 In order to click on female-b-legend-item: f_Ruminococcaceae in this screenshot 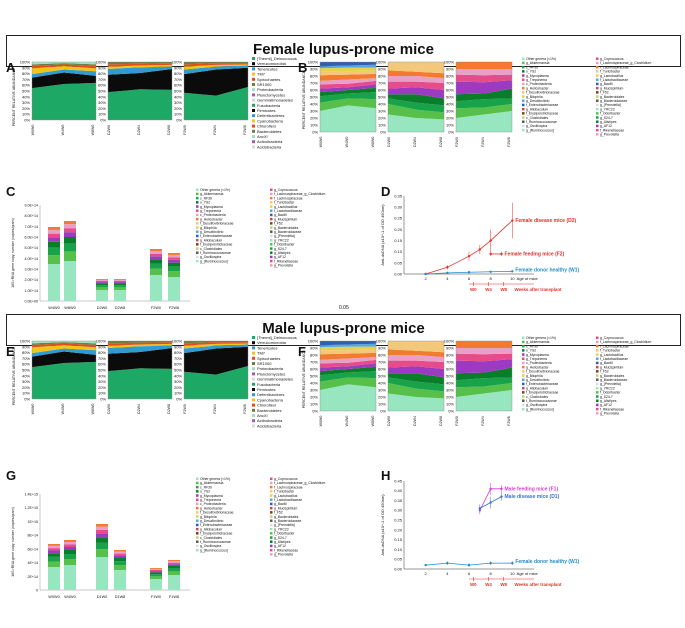, I will do `click(541, 122)`.